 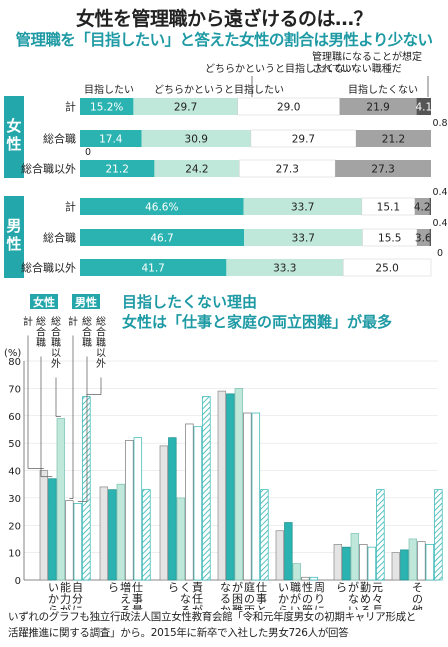 I want to click on legend-label-3: どちらかというと目指したくない, so click(x=280, y=68).